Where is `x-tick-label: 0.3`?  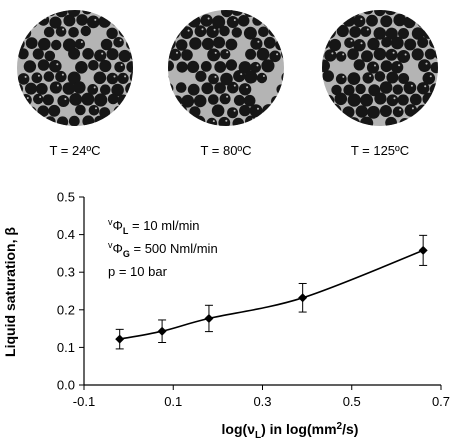 x-tick-label: 0.3 is located at coordinates (262, 401).